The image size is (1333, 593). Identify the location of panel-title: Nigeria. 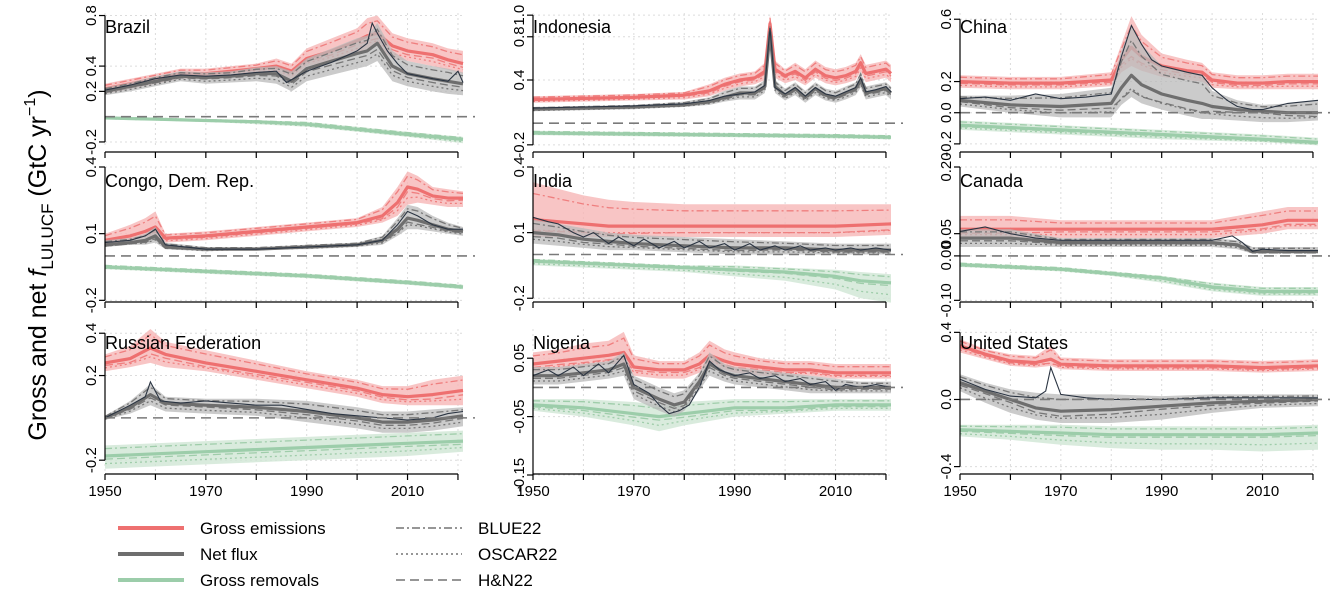
(562, 343).